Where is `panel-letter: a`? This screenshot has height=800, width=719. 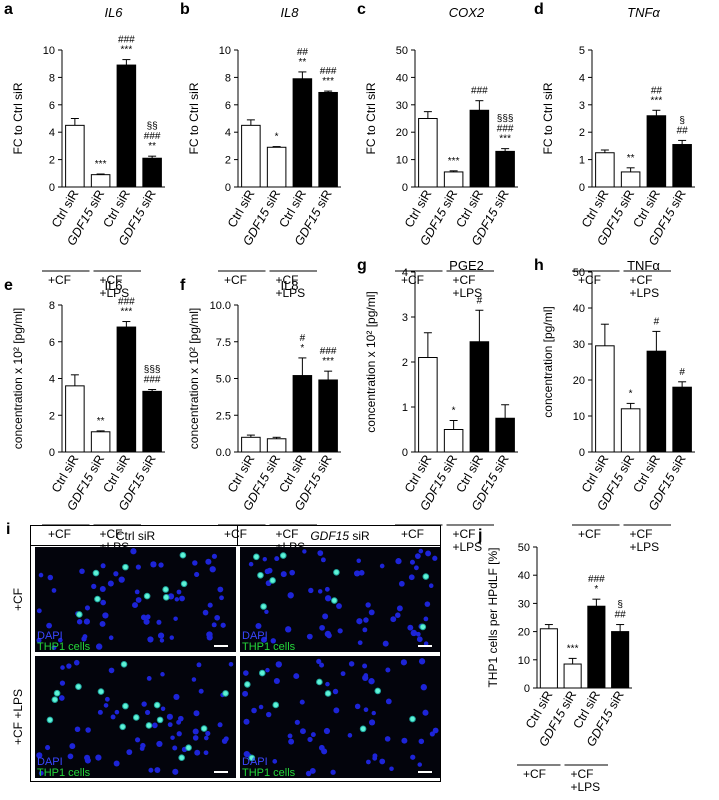
panel-letter: a is located at coordinates (8, 9).